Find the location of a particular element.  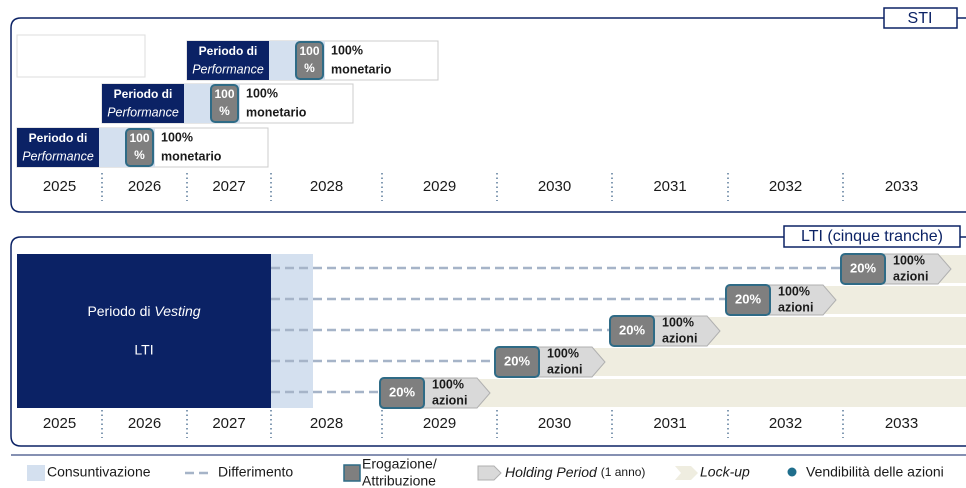

vesting-period is located at coordinates (144, 331).